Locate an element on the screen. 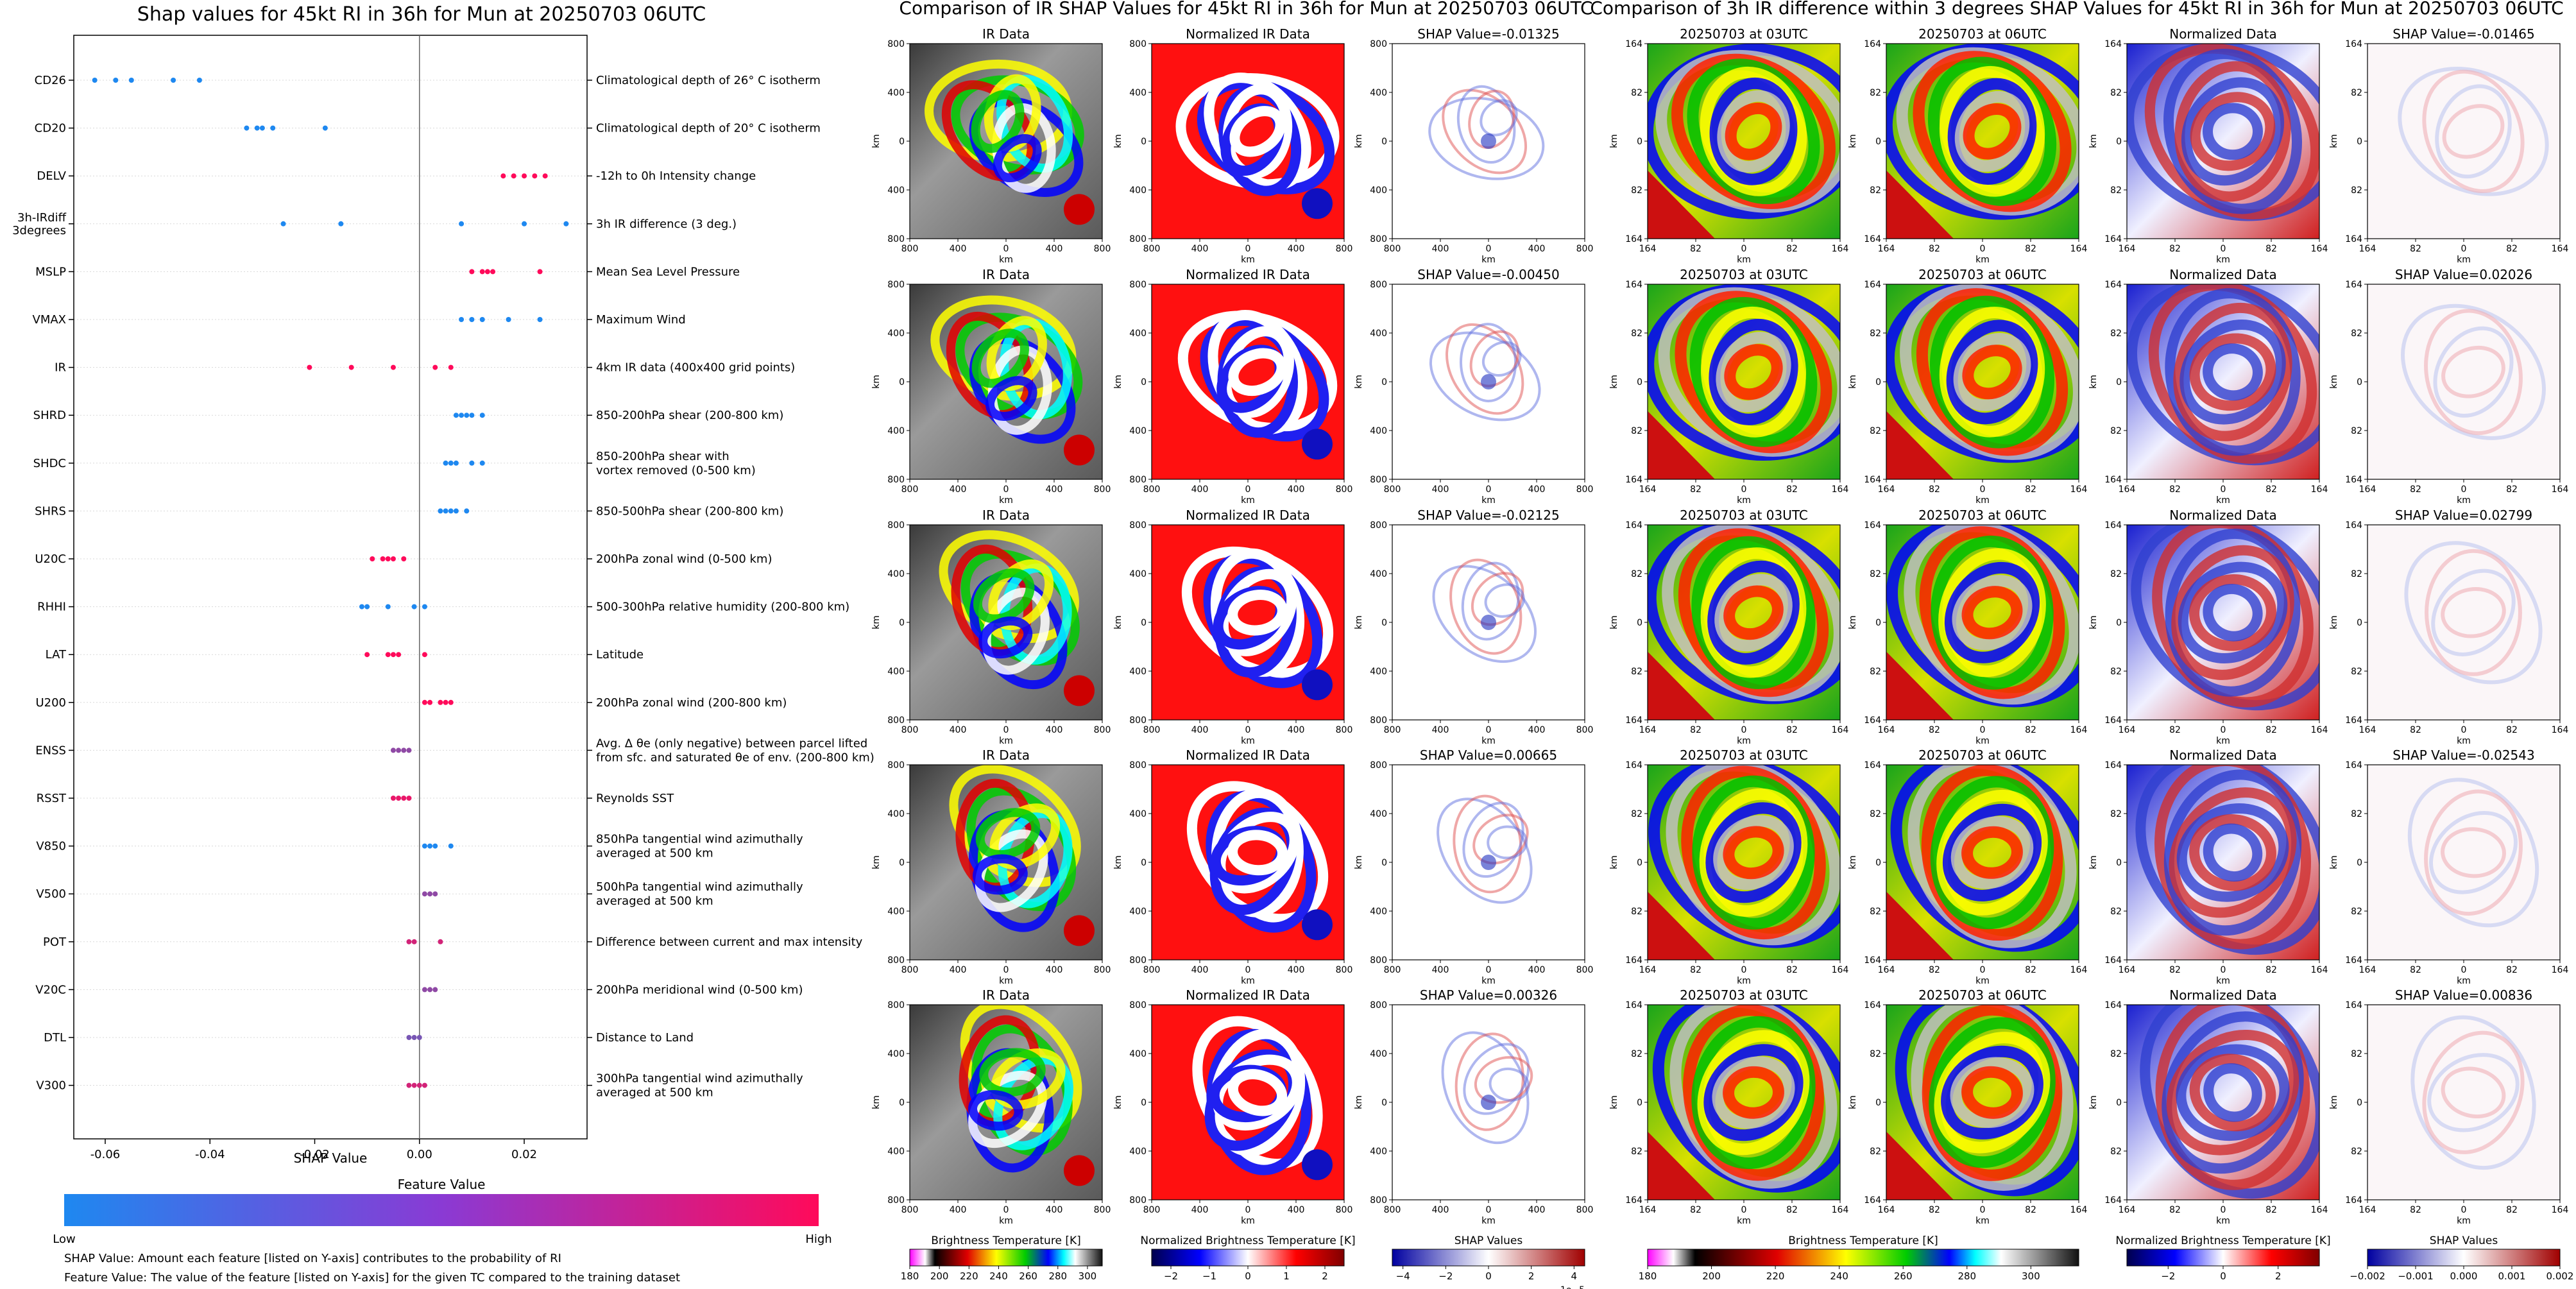 The height and width of the screenshot is (1289, 2576). cloud-band is located at coordinates (1000, 359).